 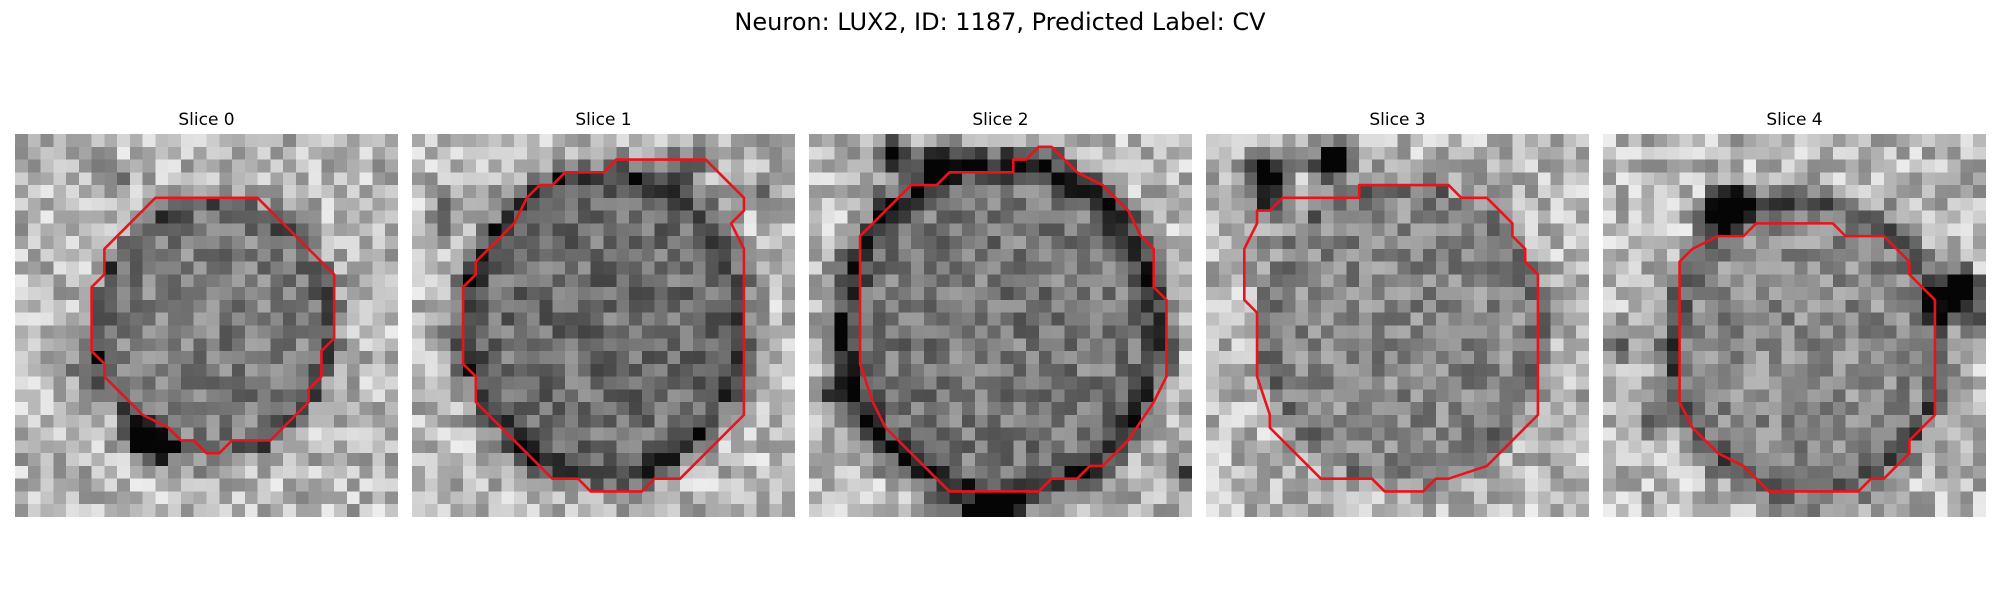 What do you see at coordinates (1000, 120) in the screenshot?
I see `slice-title: Slice 2` at bounding box center [1000, 120].